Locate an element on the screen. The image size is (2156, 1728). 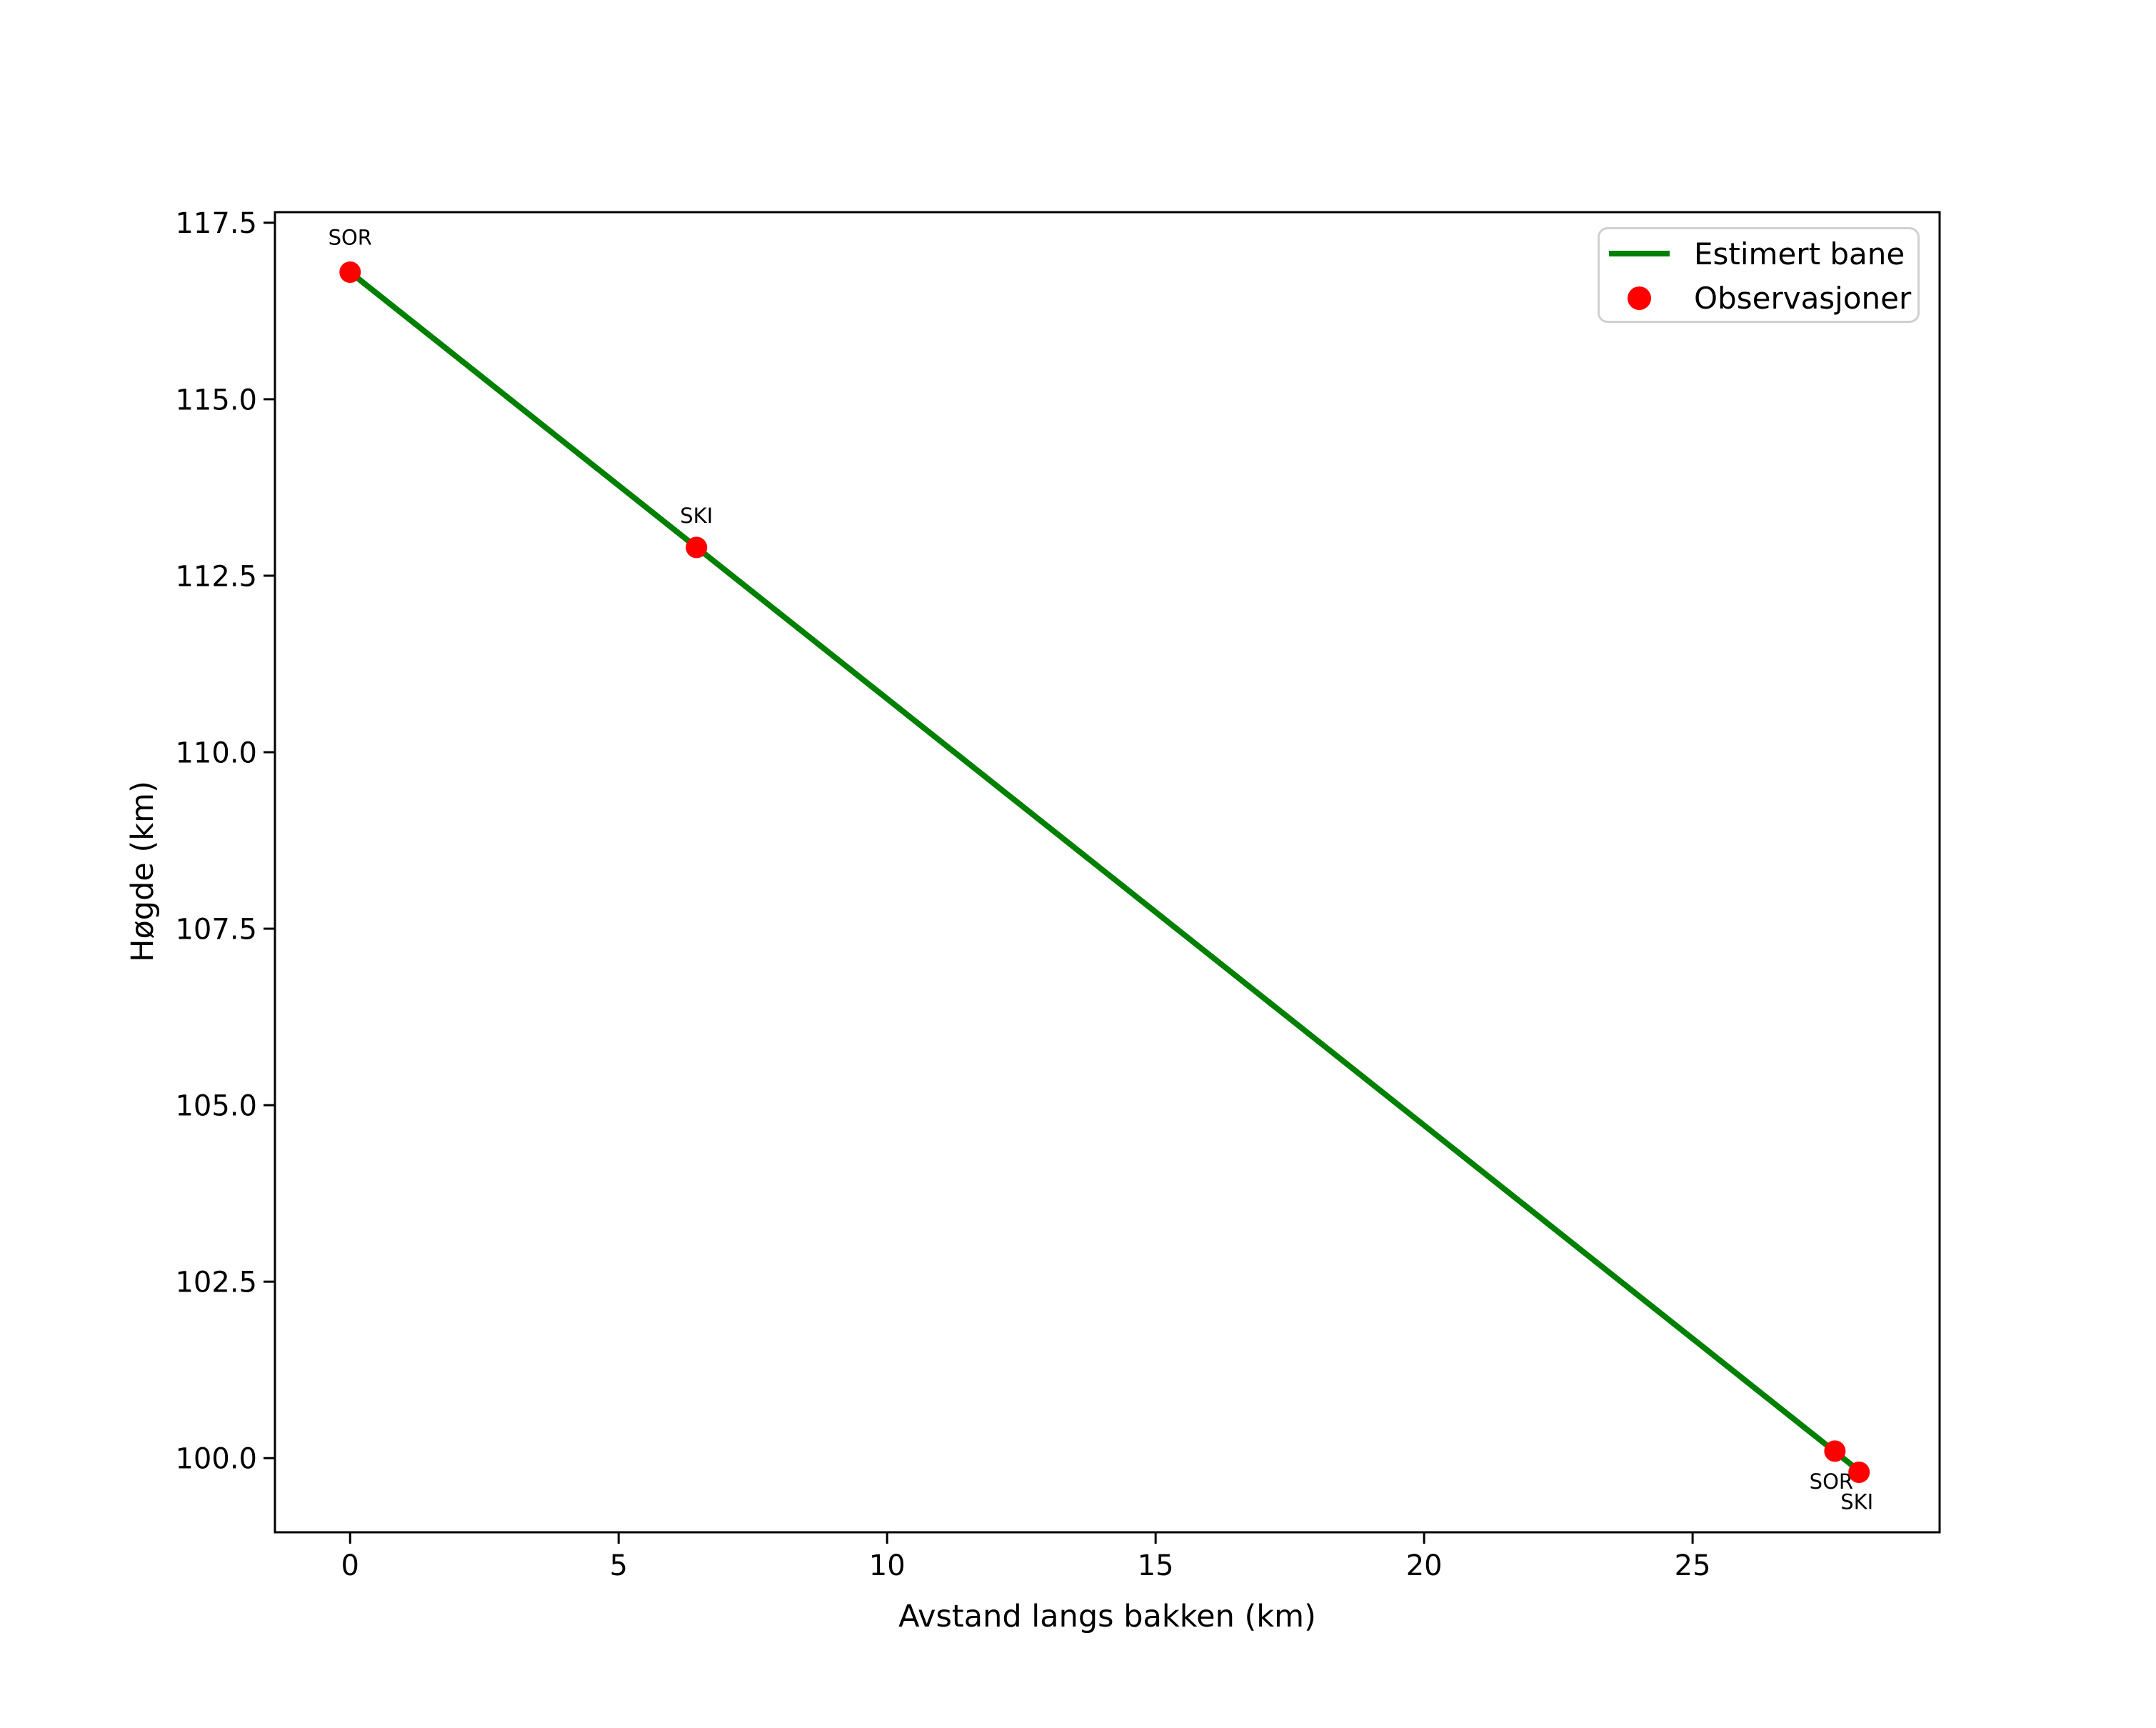
x-tick-label: 10 is located at coordinates (888, 1565).